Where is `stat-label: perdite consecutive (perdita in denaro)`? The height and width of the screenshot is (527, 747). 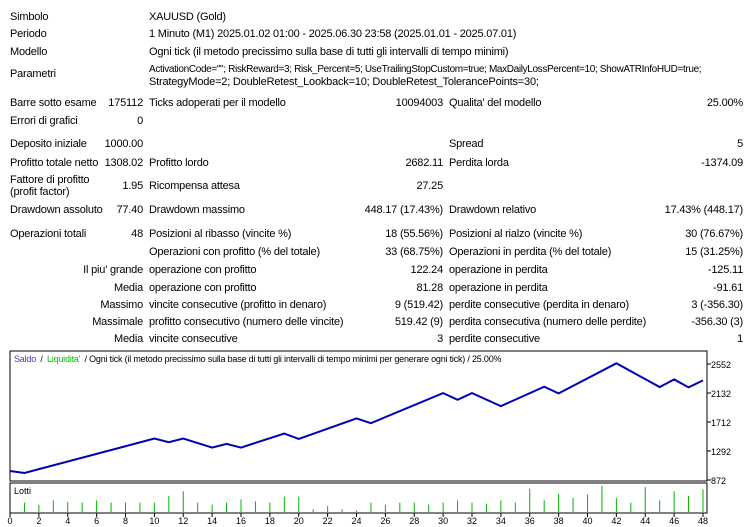
stat-label: perdite consecutive (perdita in denaro) is located at coordinates (539, 305).